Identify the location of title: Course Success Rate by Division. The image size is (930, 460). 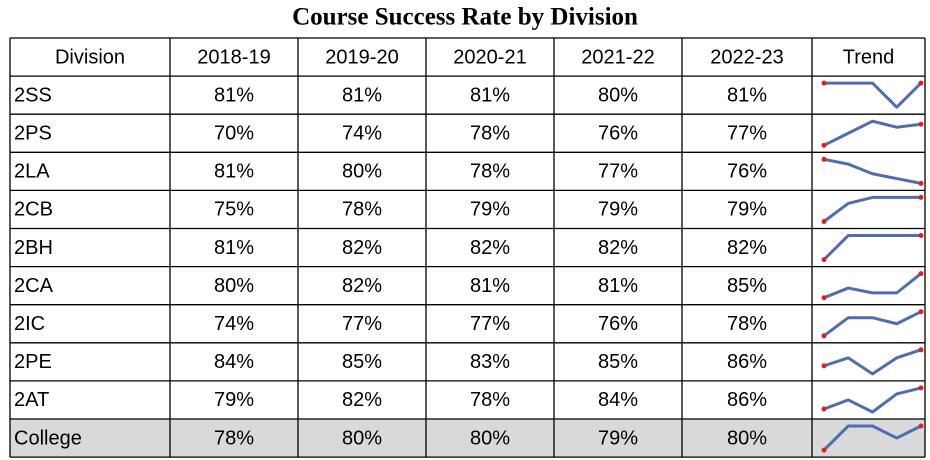
(465, 17).